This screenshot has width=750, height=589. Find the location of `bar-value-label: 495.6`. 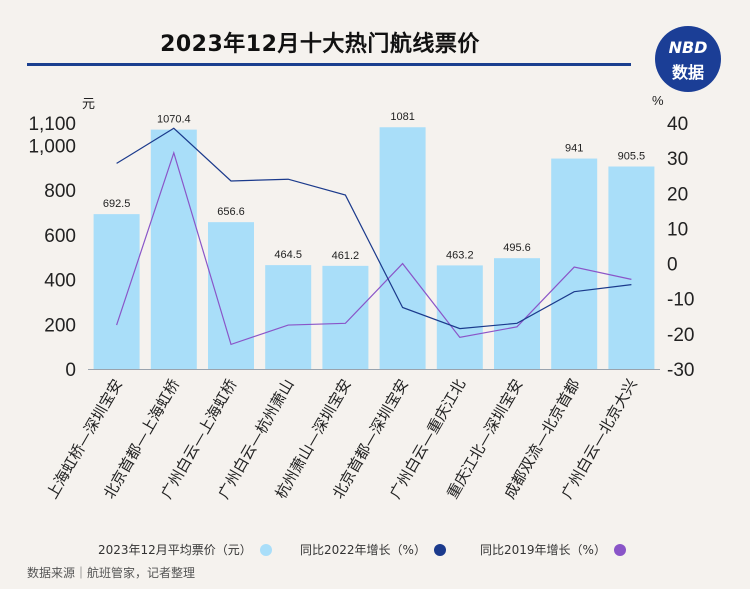

bar-value-label: 495.6 is located at coordinates (517, 248).